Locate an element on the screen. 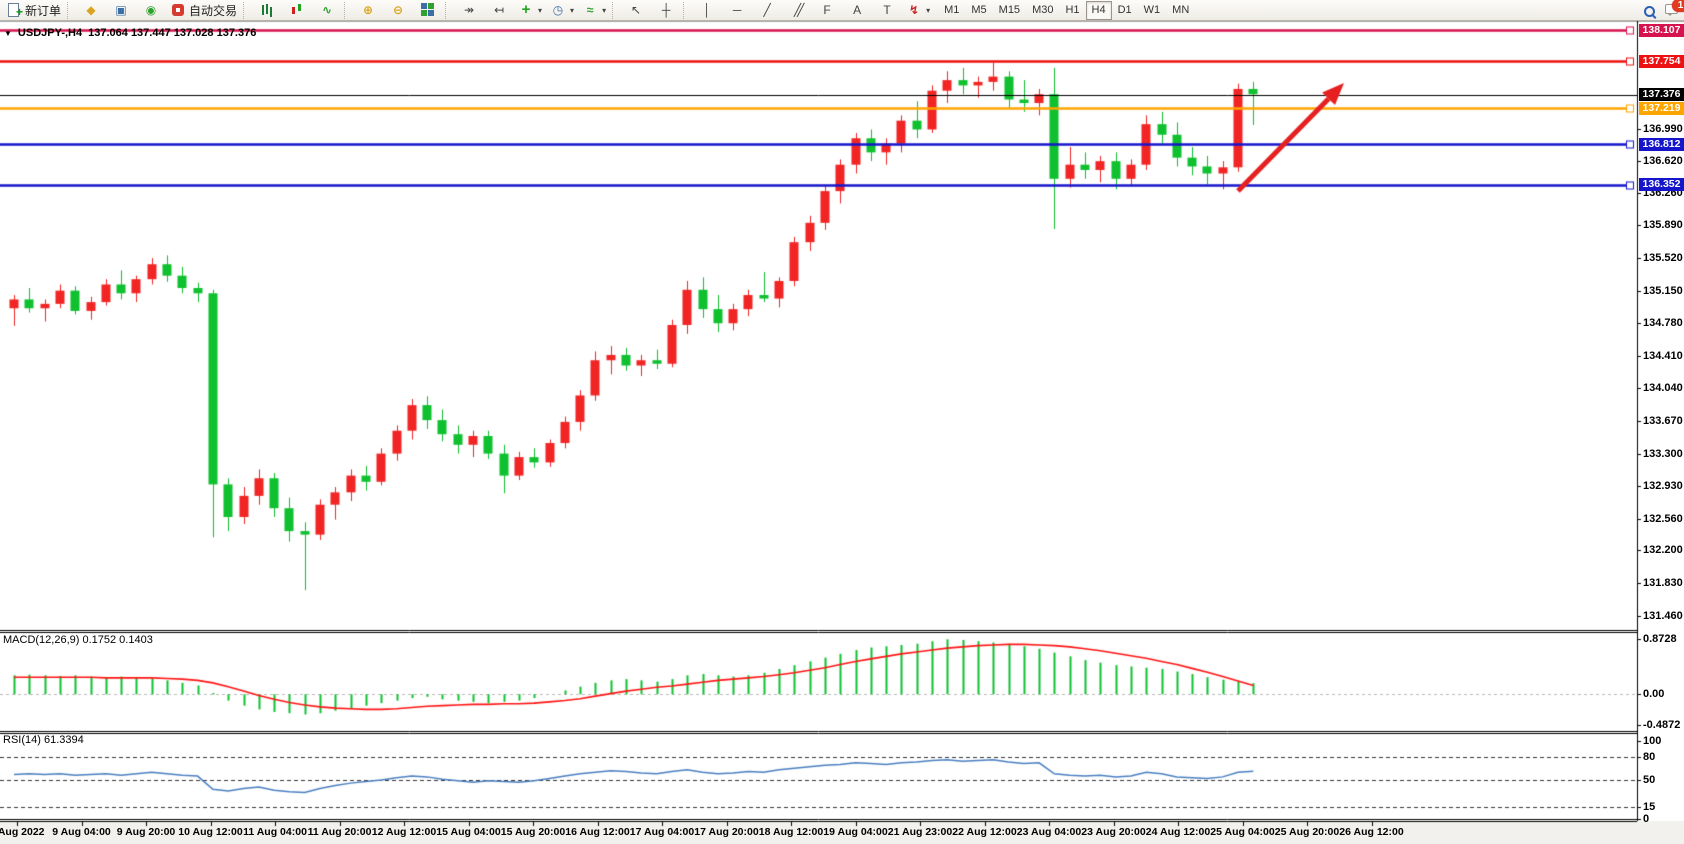 The height and width of the screenshot is (844, 1684). time-axis-label: 8 Aug 2022 is located at coordinates (22, 832).